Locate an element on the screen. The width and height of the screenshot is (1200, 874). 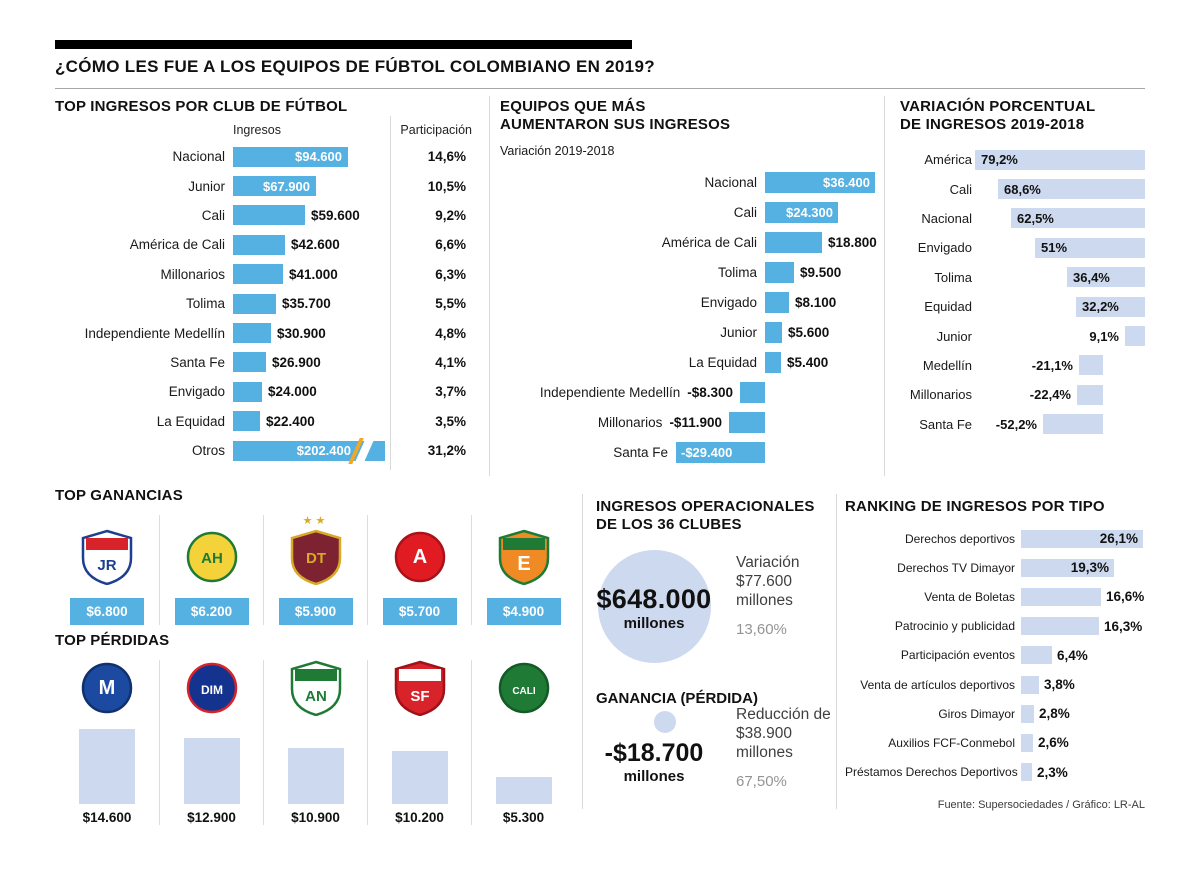
ganancia-value-block: -$18.700 millones is located at coordinates (654, 762).